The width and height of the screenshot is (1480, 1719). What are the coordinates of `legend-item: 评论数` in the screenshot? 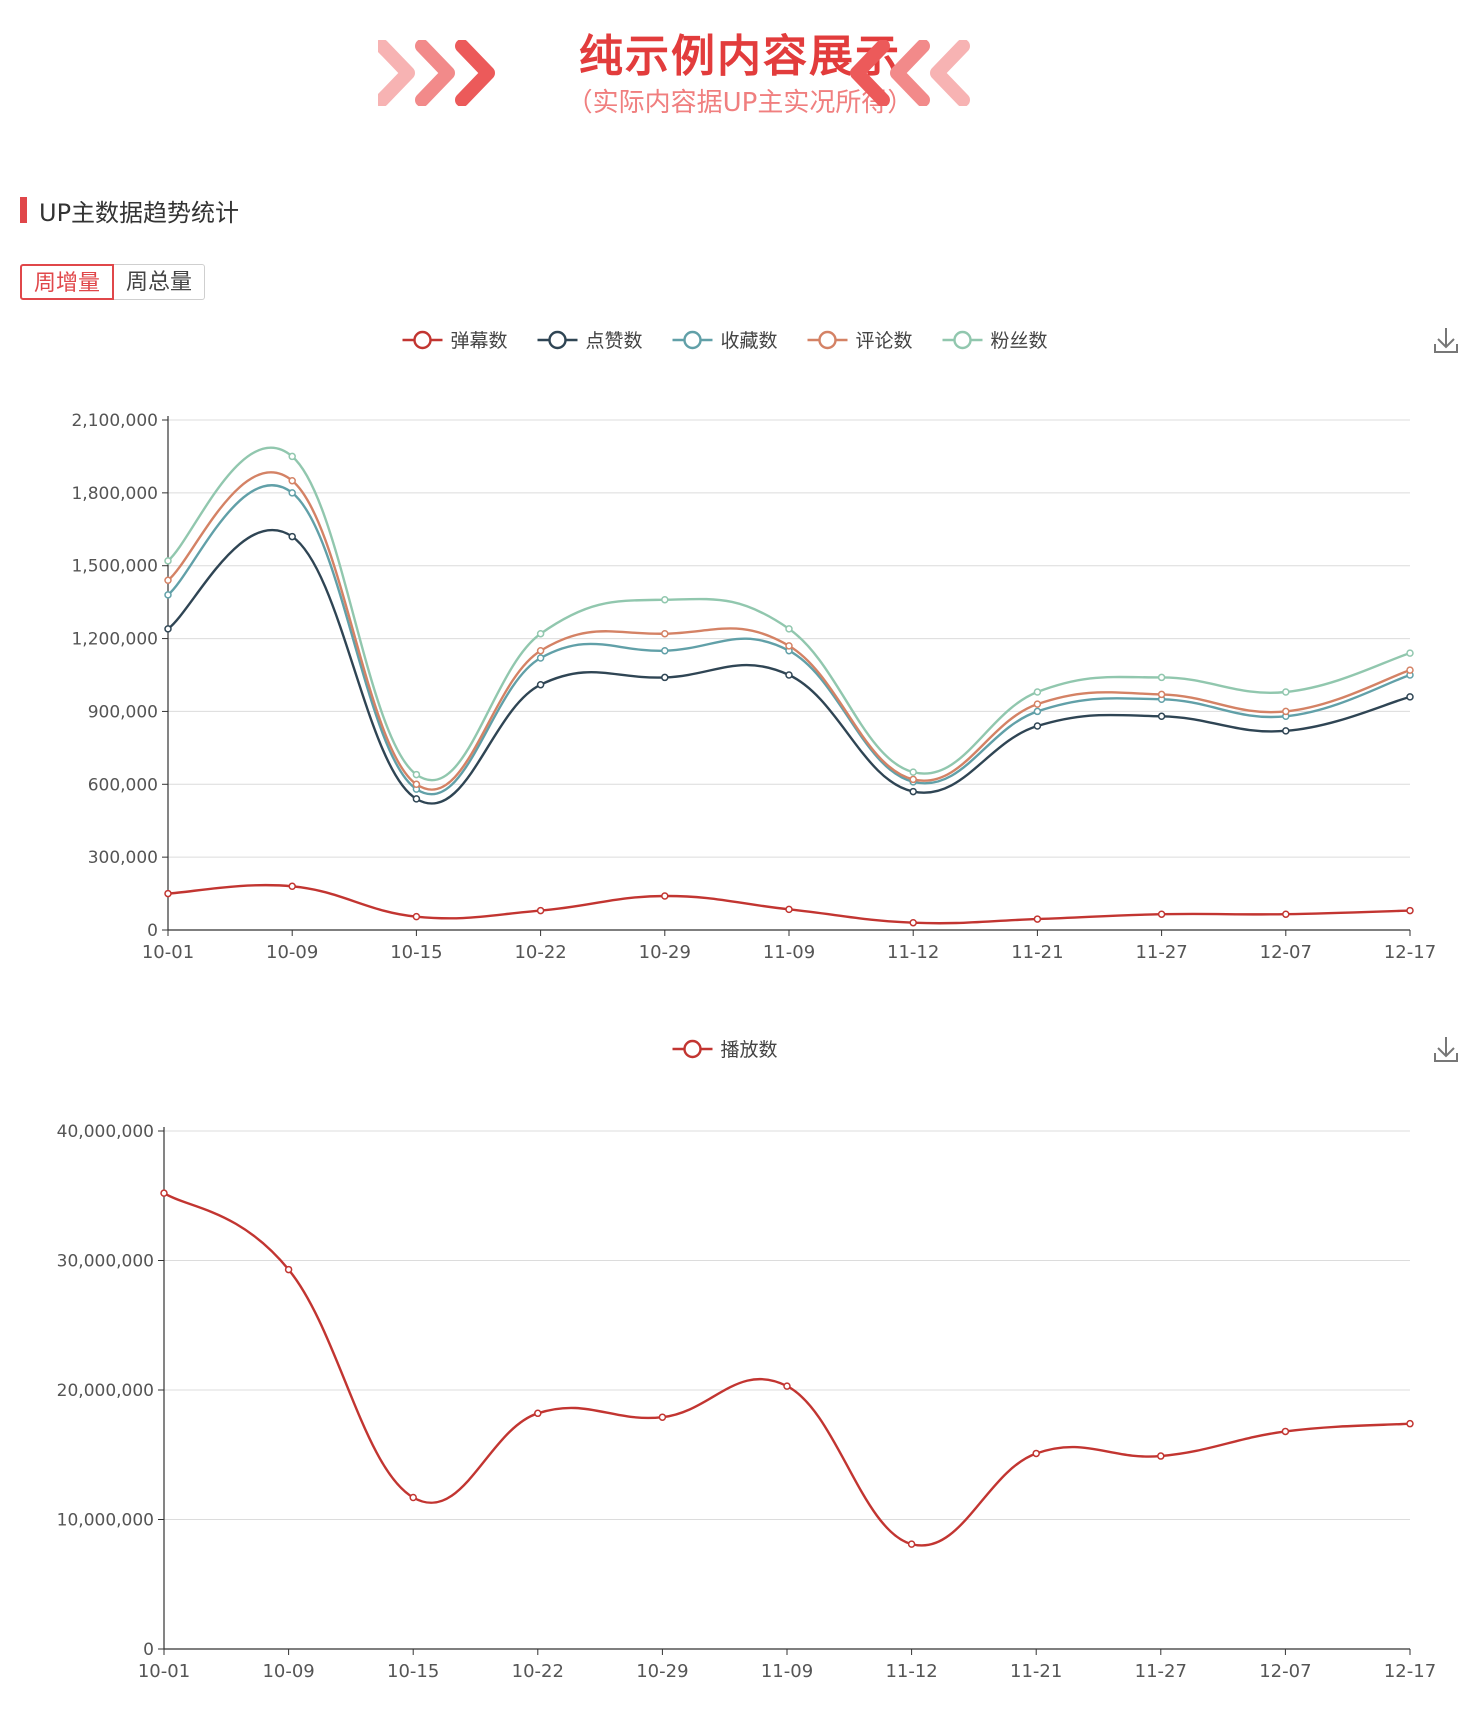 It's located at (860, 341).